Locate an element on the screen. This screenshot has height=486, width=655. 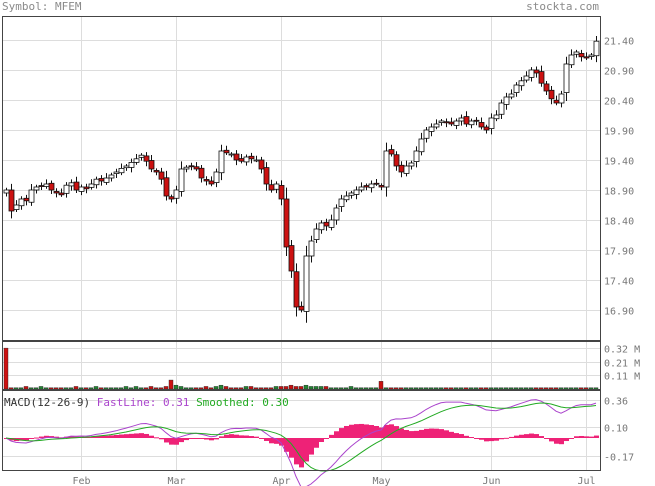
price-tick-label: 19.90 is located at coordinates (619, 132).